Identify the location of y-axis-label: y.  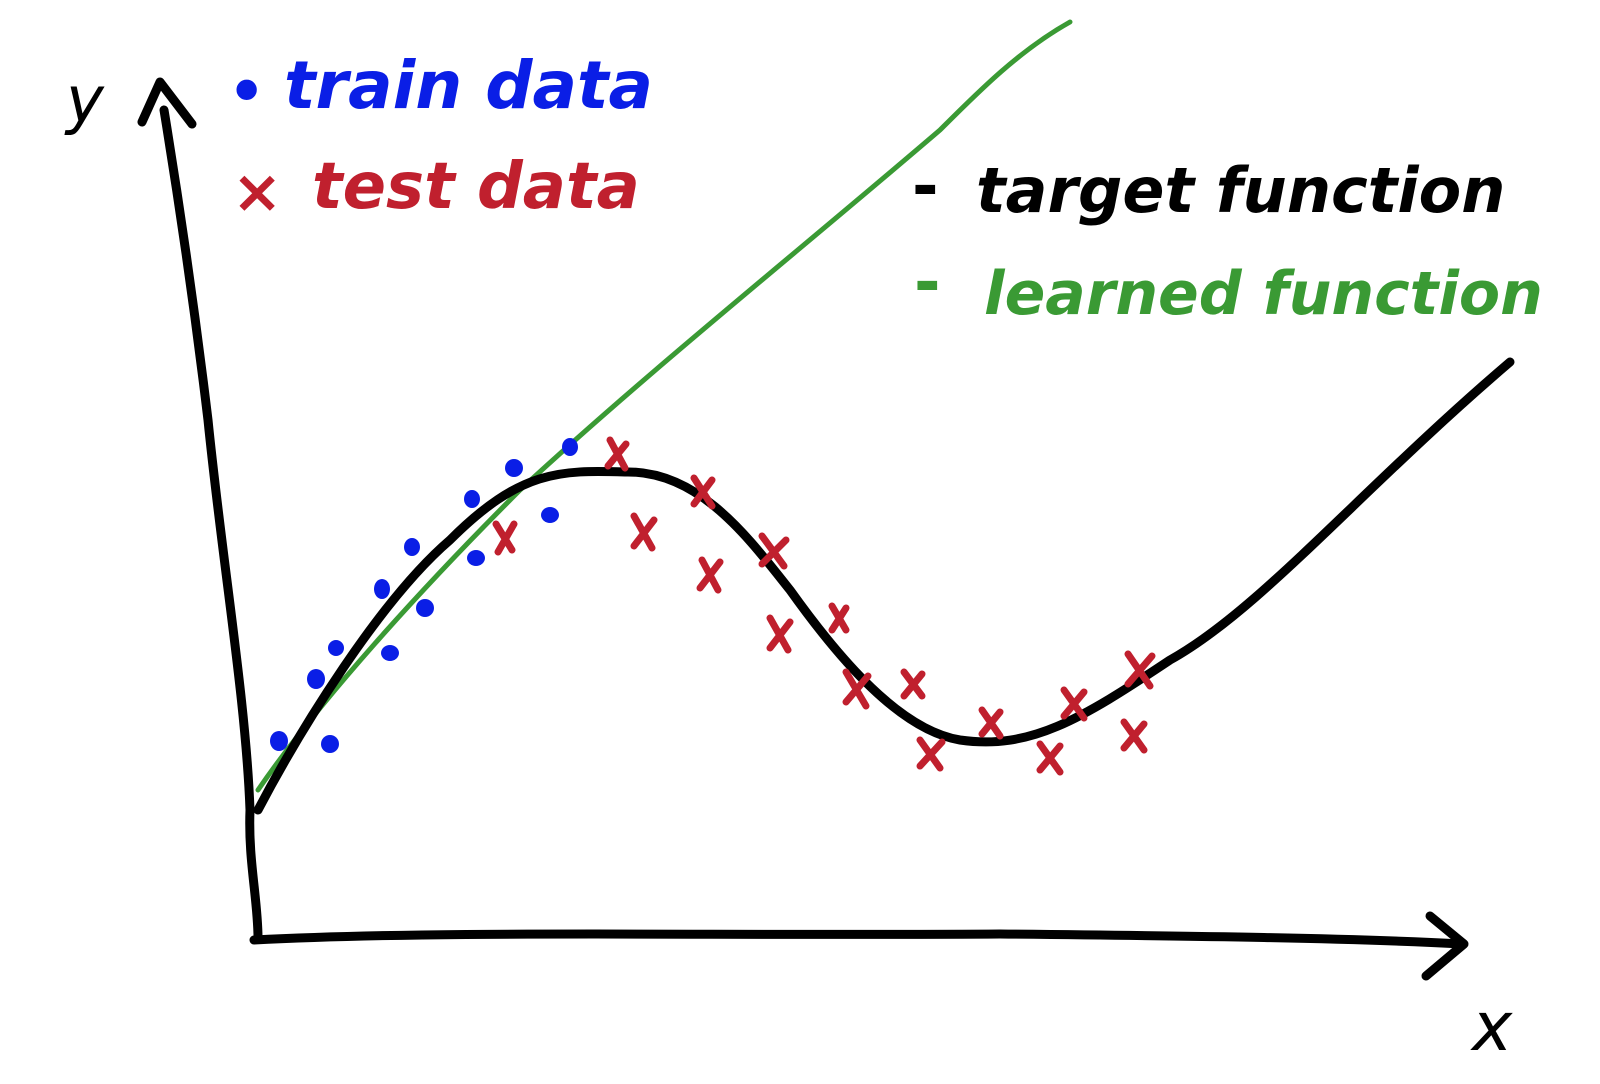
(84, 101).